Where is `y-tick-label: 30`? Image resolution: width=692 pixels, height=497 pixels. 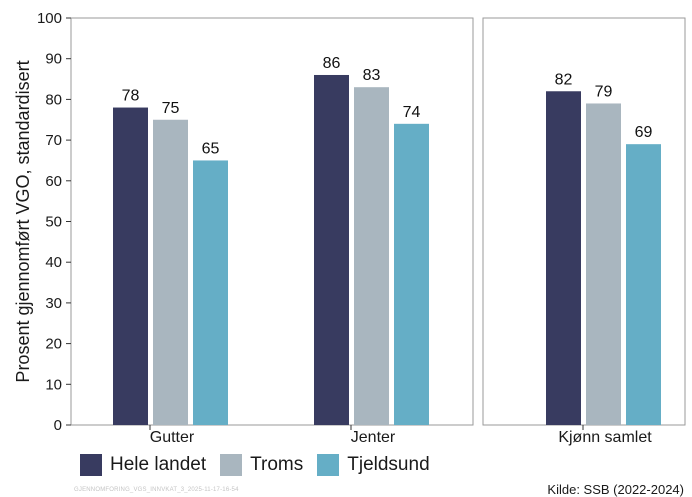
y-tick-label: 30 is located at coordinates (53, 303).